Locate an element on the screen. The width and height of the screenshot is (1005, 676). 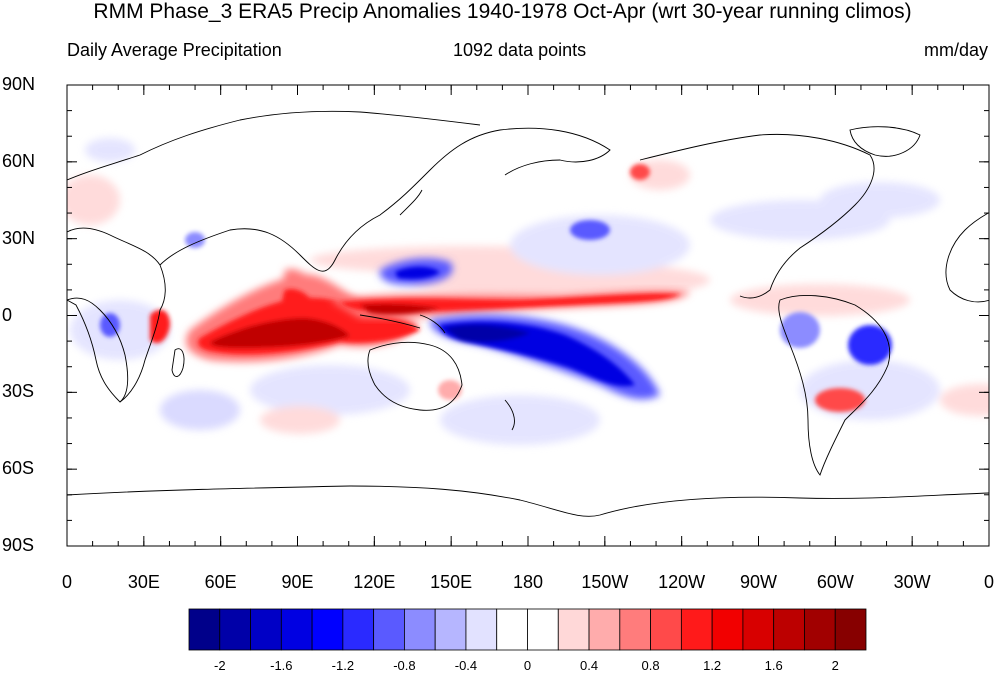
lat-tick-label: 30S is located at coordinates (18, 391).